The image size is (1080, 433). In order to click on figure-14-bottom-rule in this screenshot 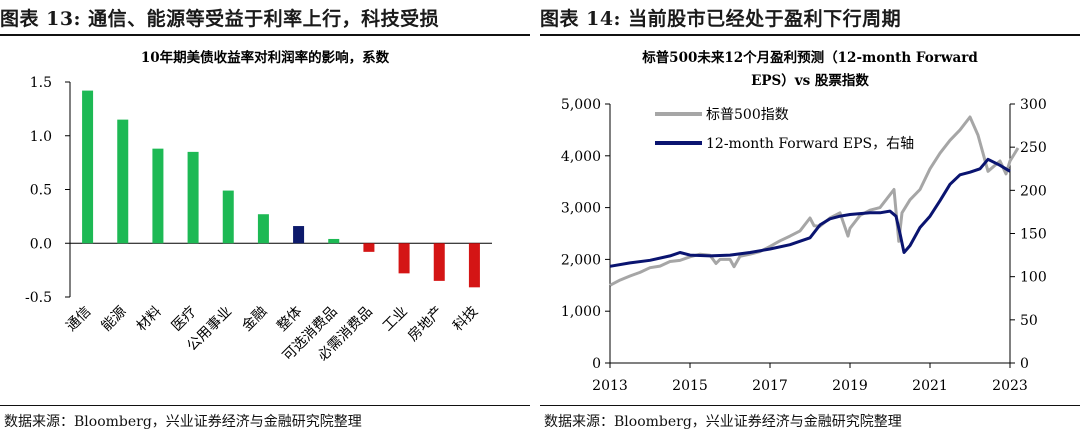, I will do `click(810, 405)`.